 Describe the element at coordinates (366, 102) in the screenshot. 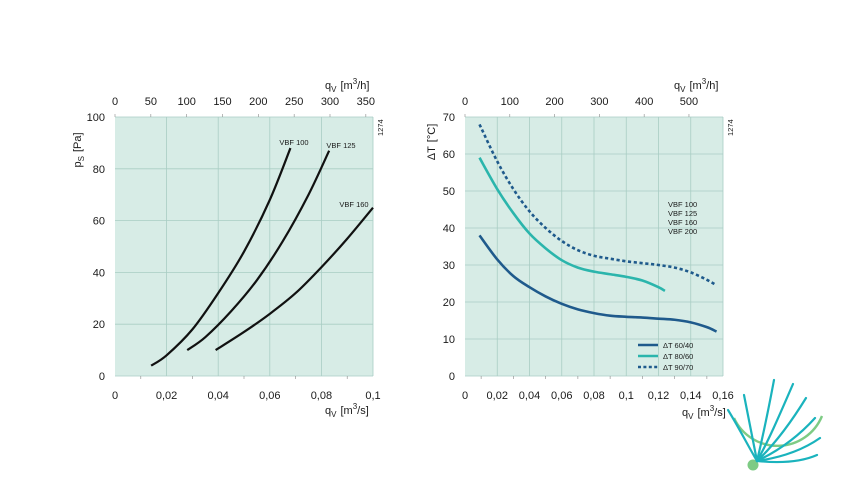

I see `top-tick-label: 350` at that location.